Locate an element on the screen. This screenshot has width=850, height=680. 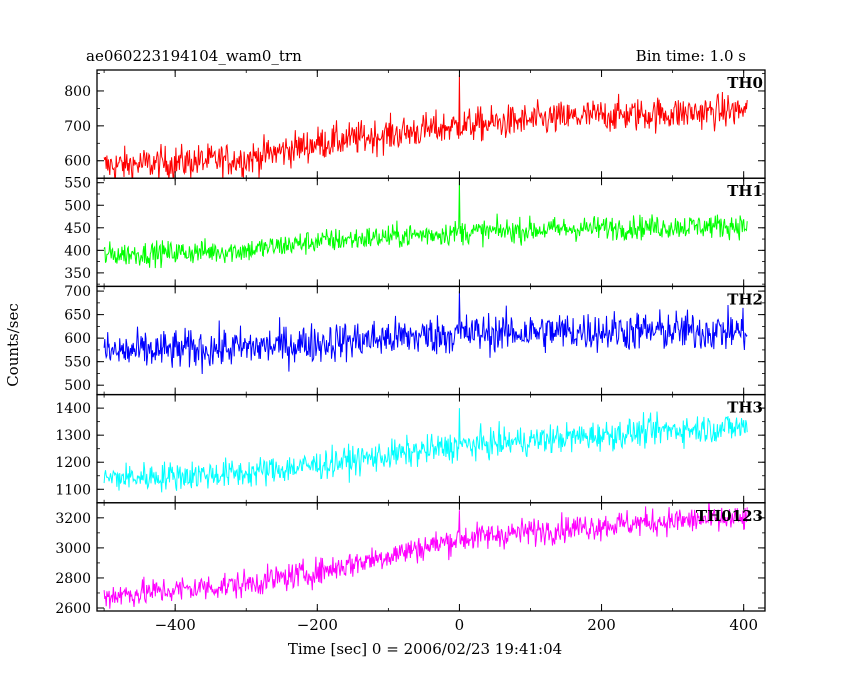
x-tick-label: 0 is located at coordinates (460, 625).